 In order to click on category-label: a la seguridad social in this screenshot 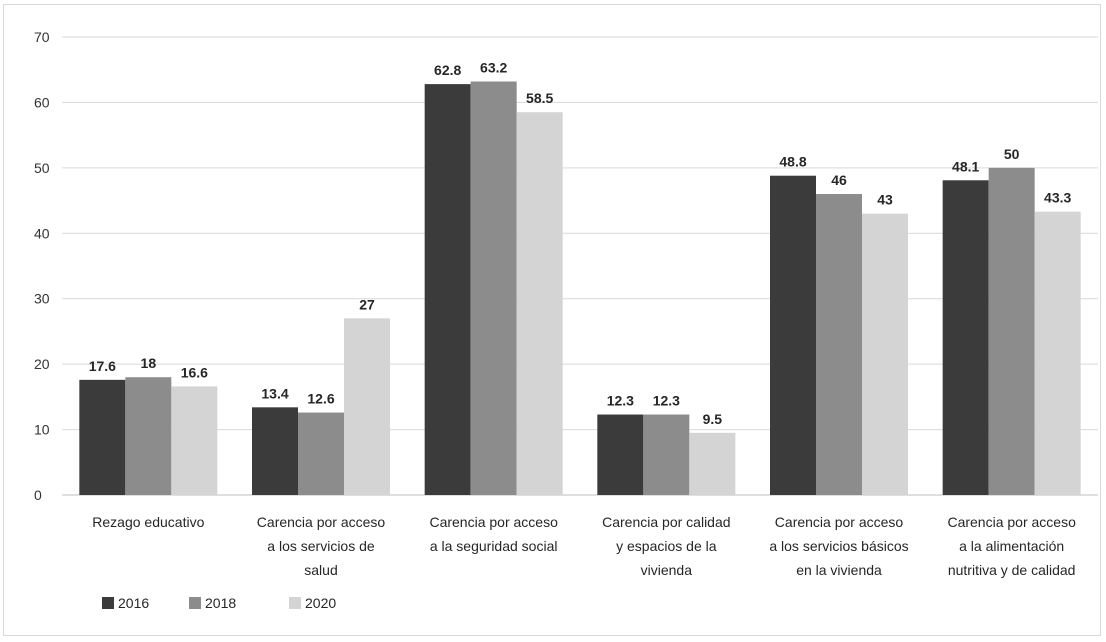, I will do `click(494, 546)`.